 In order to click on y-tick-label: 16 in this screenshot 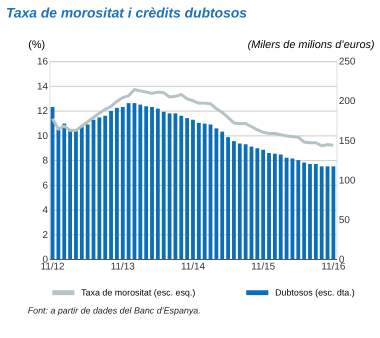, I will do `click(42, 62)`.